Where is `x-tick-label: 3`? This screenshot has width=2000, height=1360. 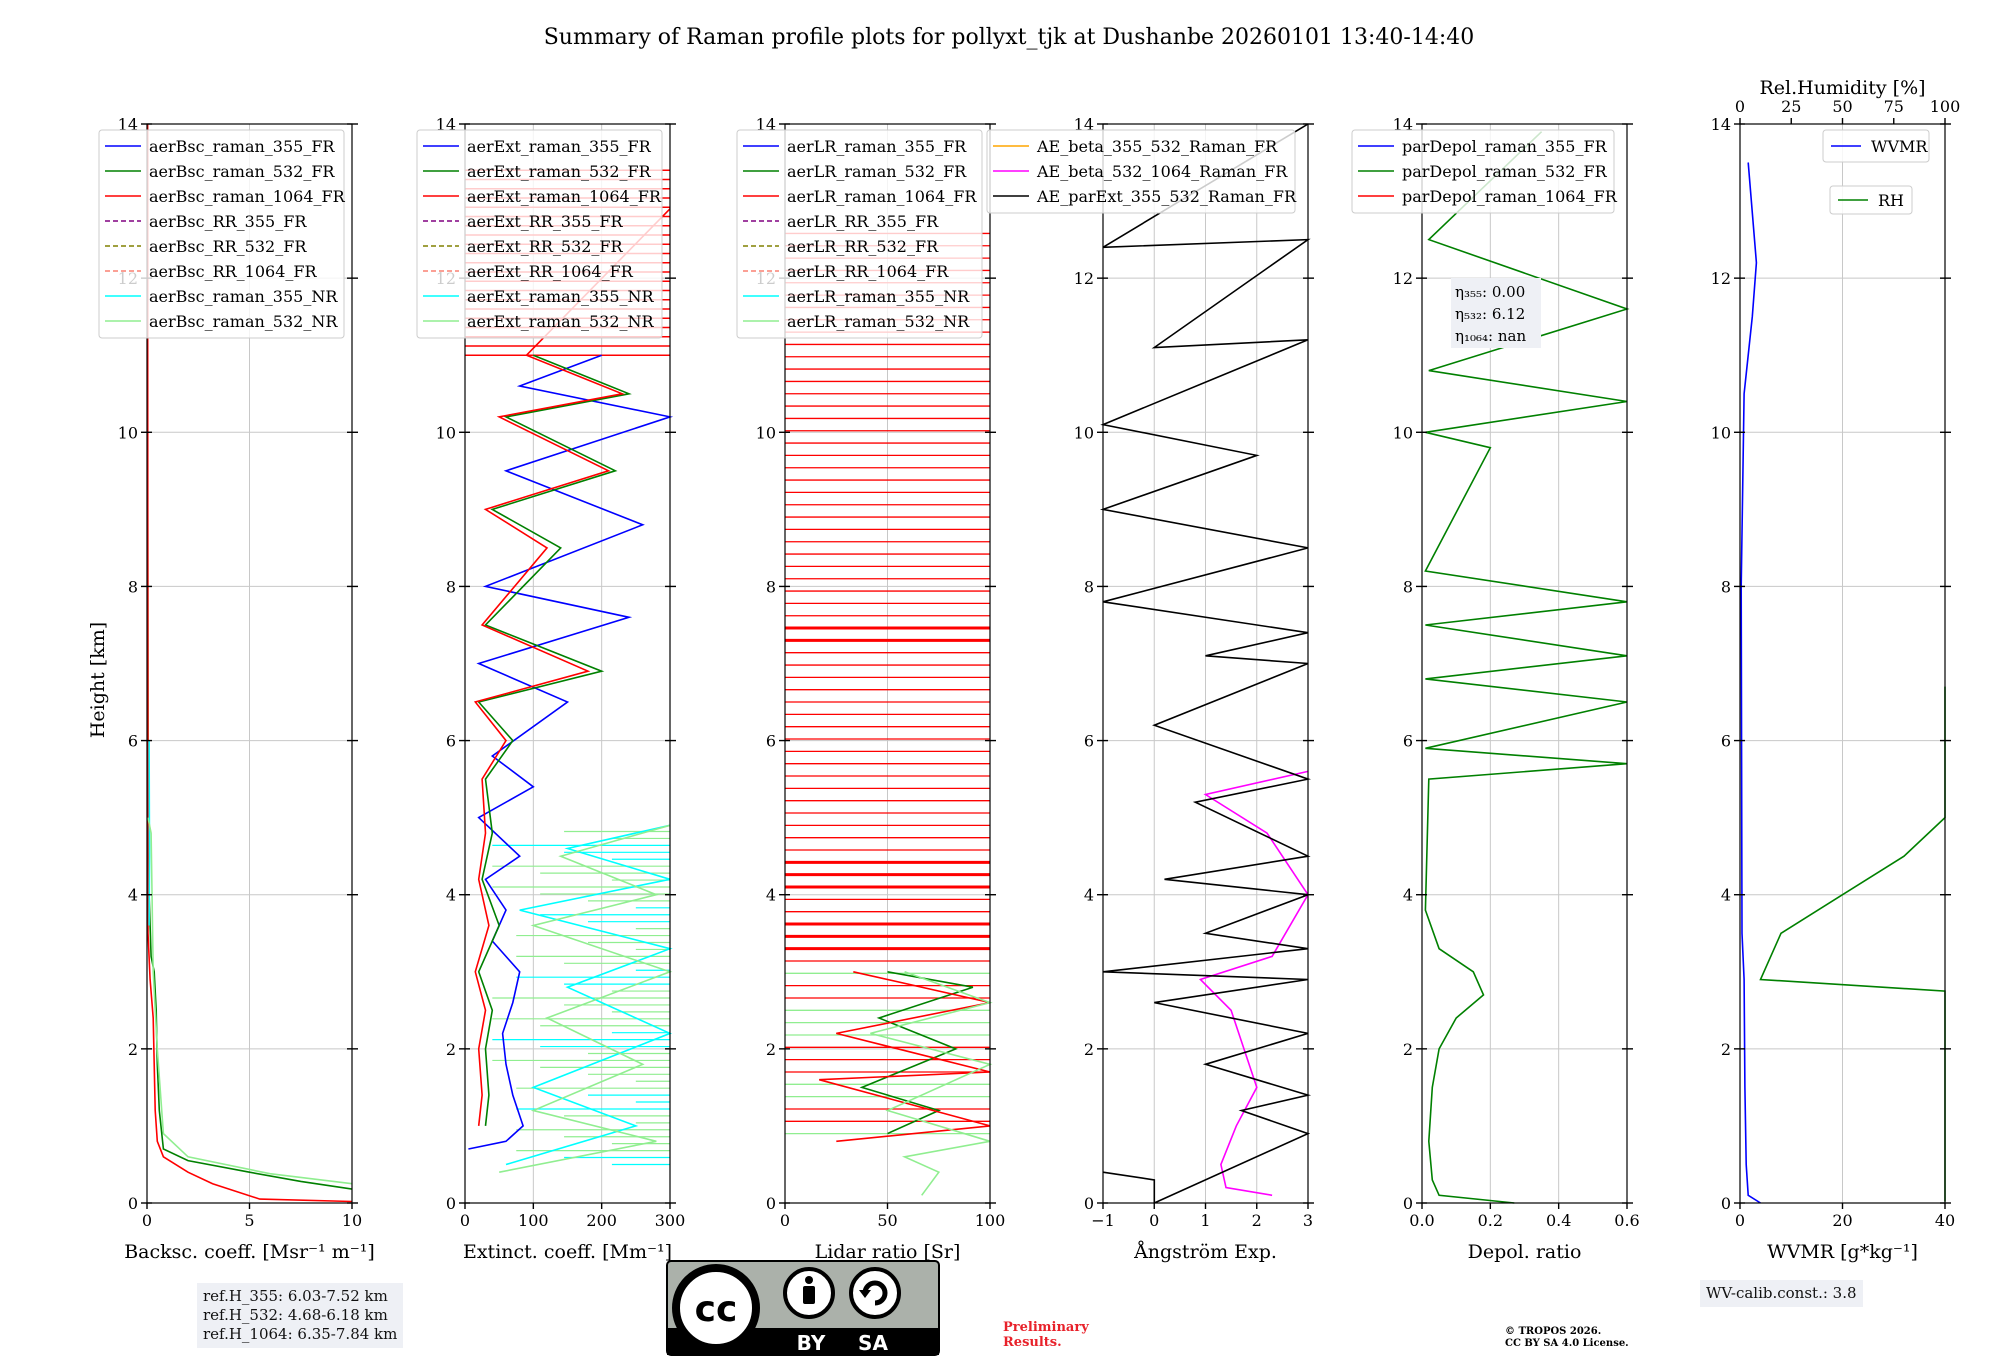 x-tick-label: 3 is located at coordinates (1308, 1220).